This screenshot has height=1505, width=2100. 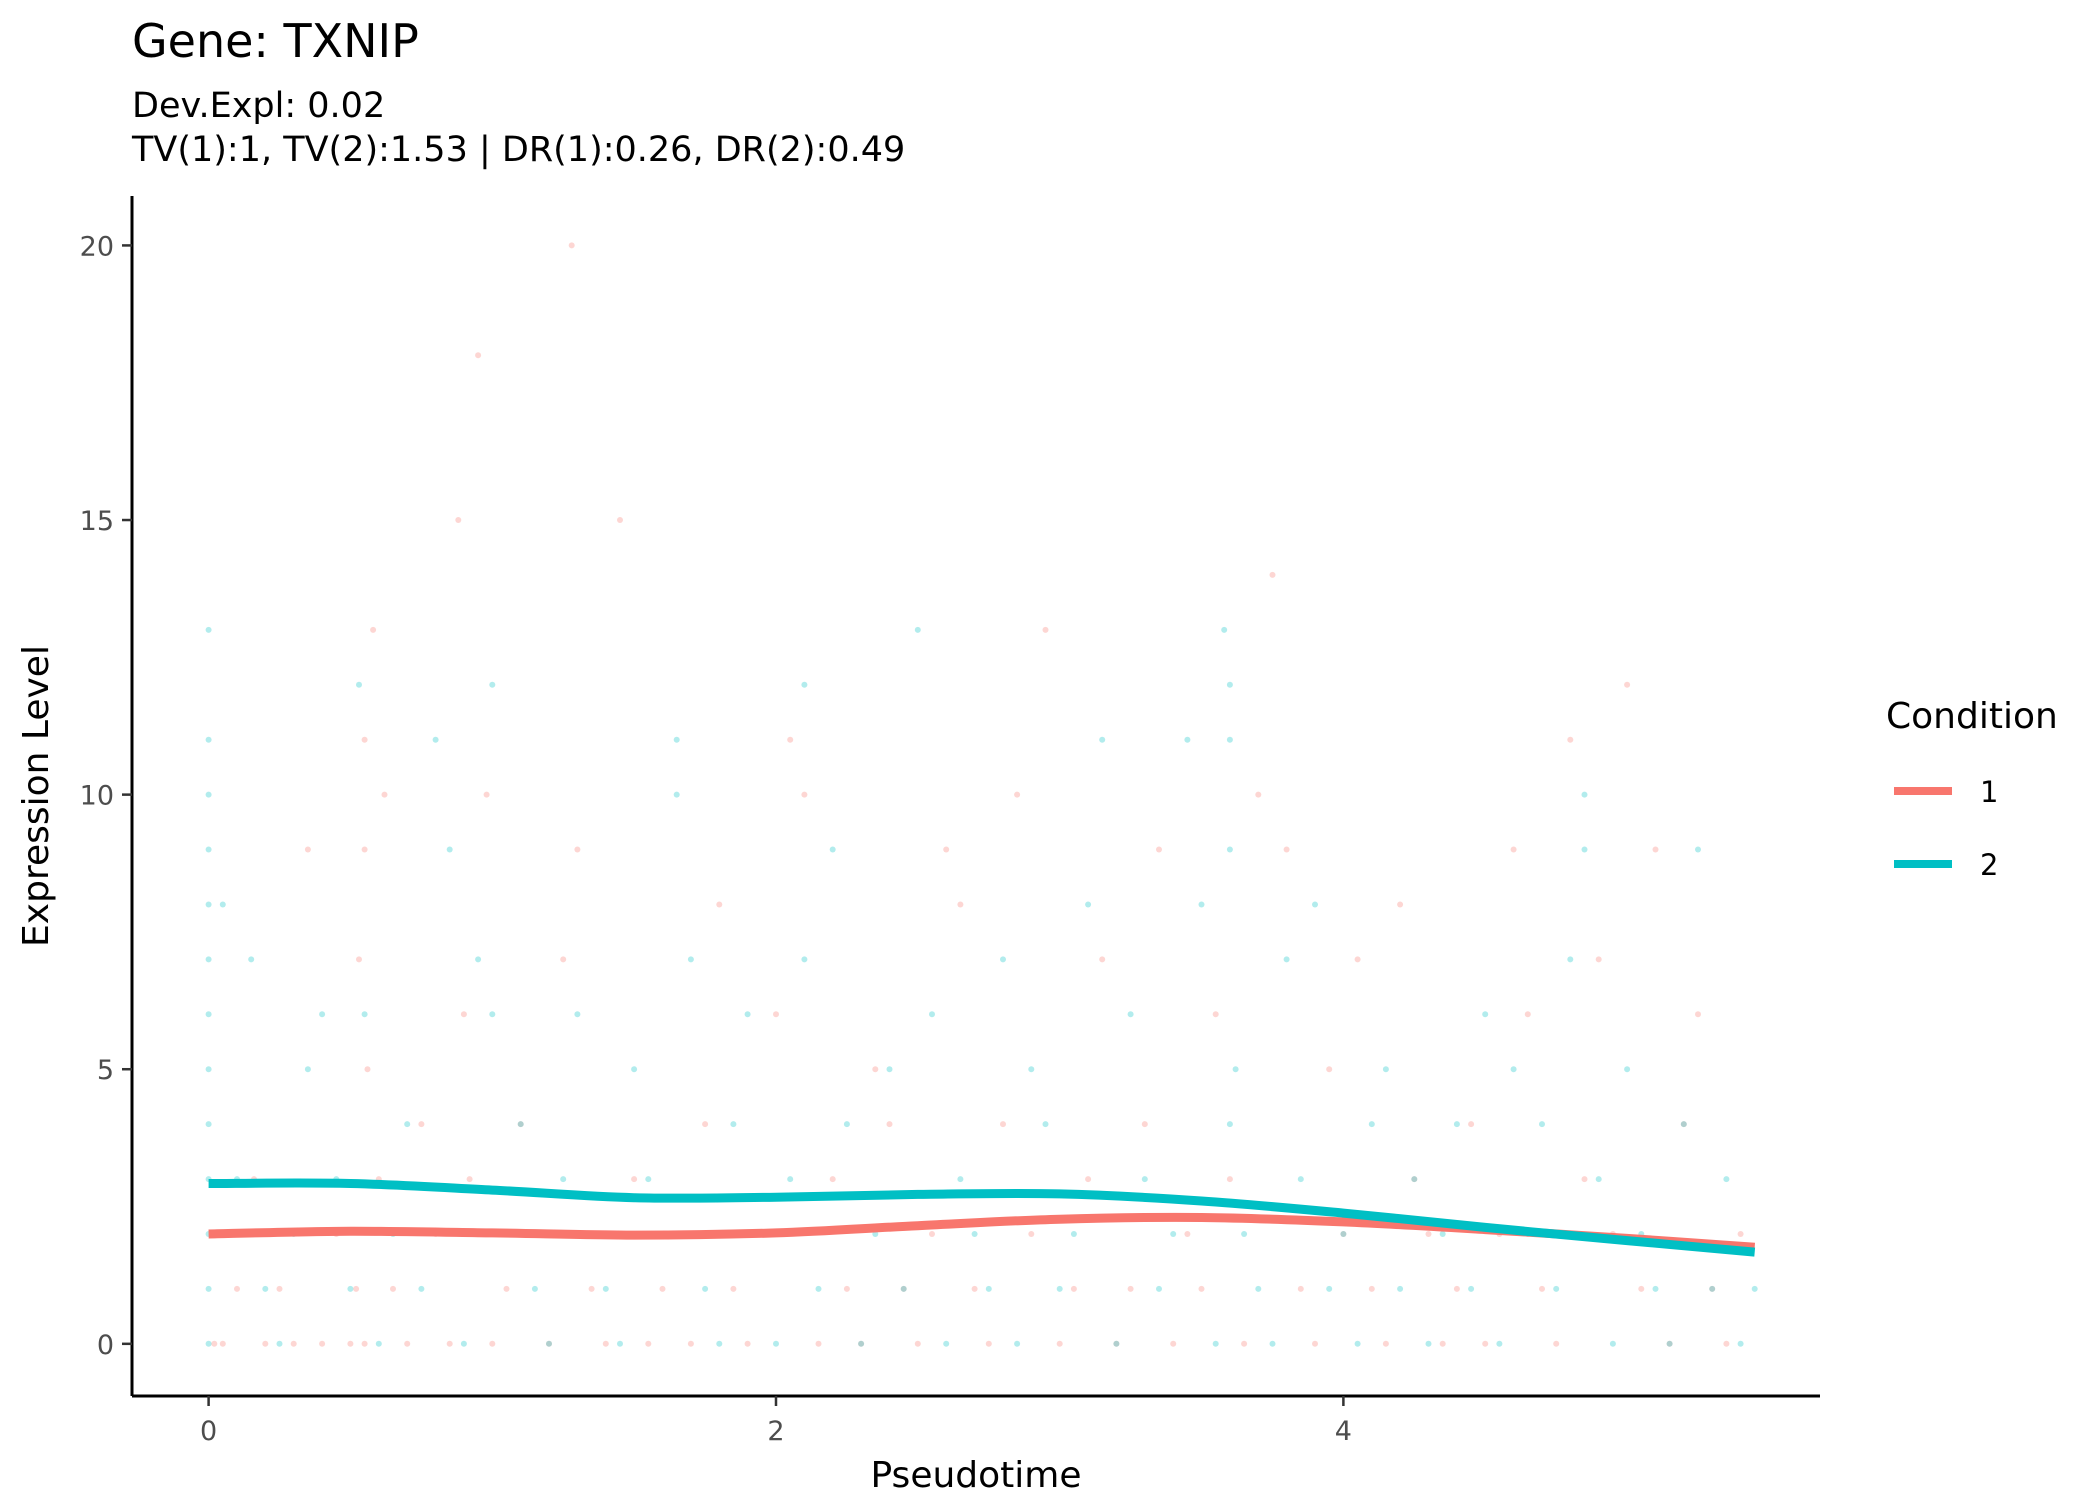 I want to click on x-tick-label-0: 0, so click(x=208, y=1431).